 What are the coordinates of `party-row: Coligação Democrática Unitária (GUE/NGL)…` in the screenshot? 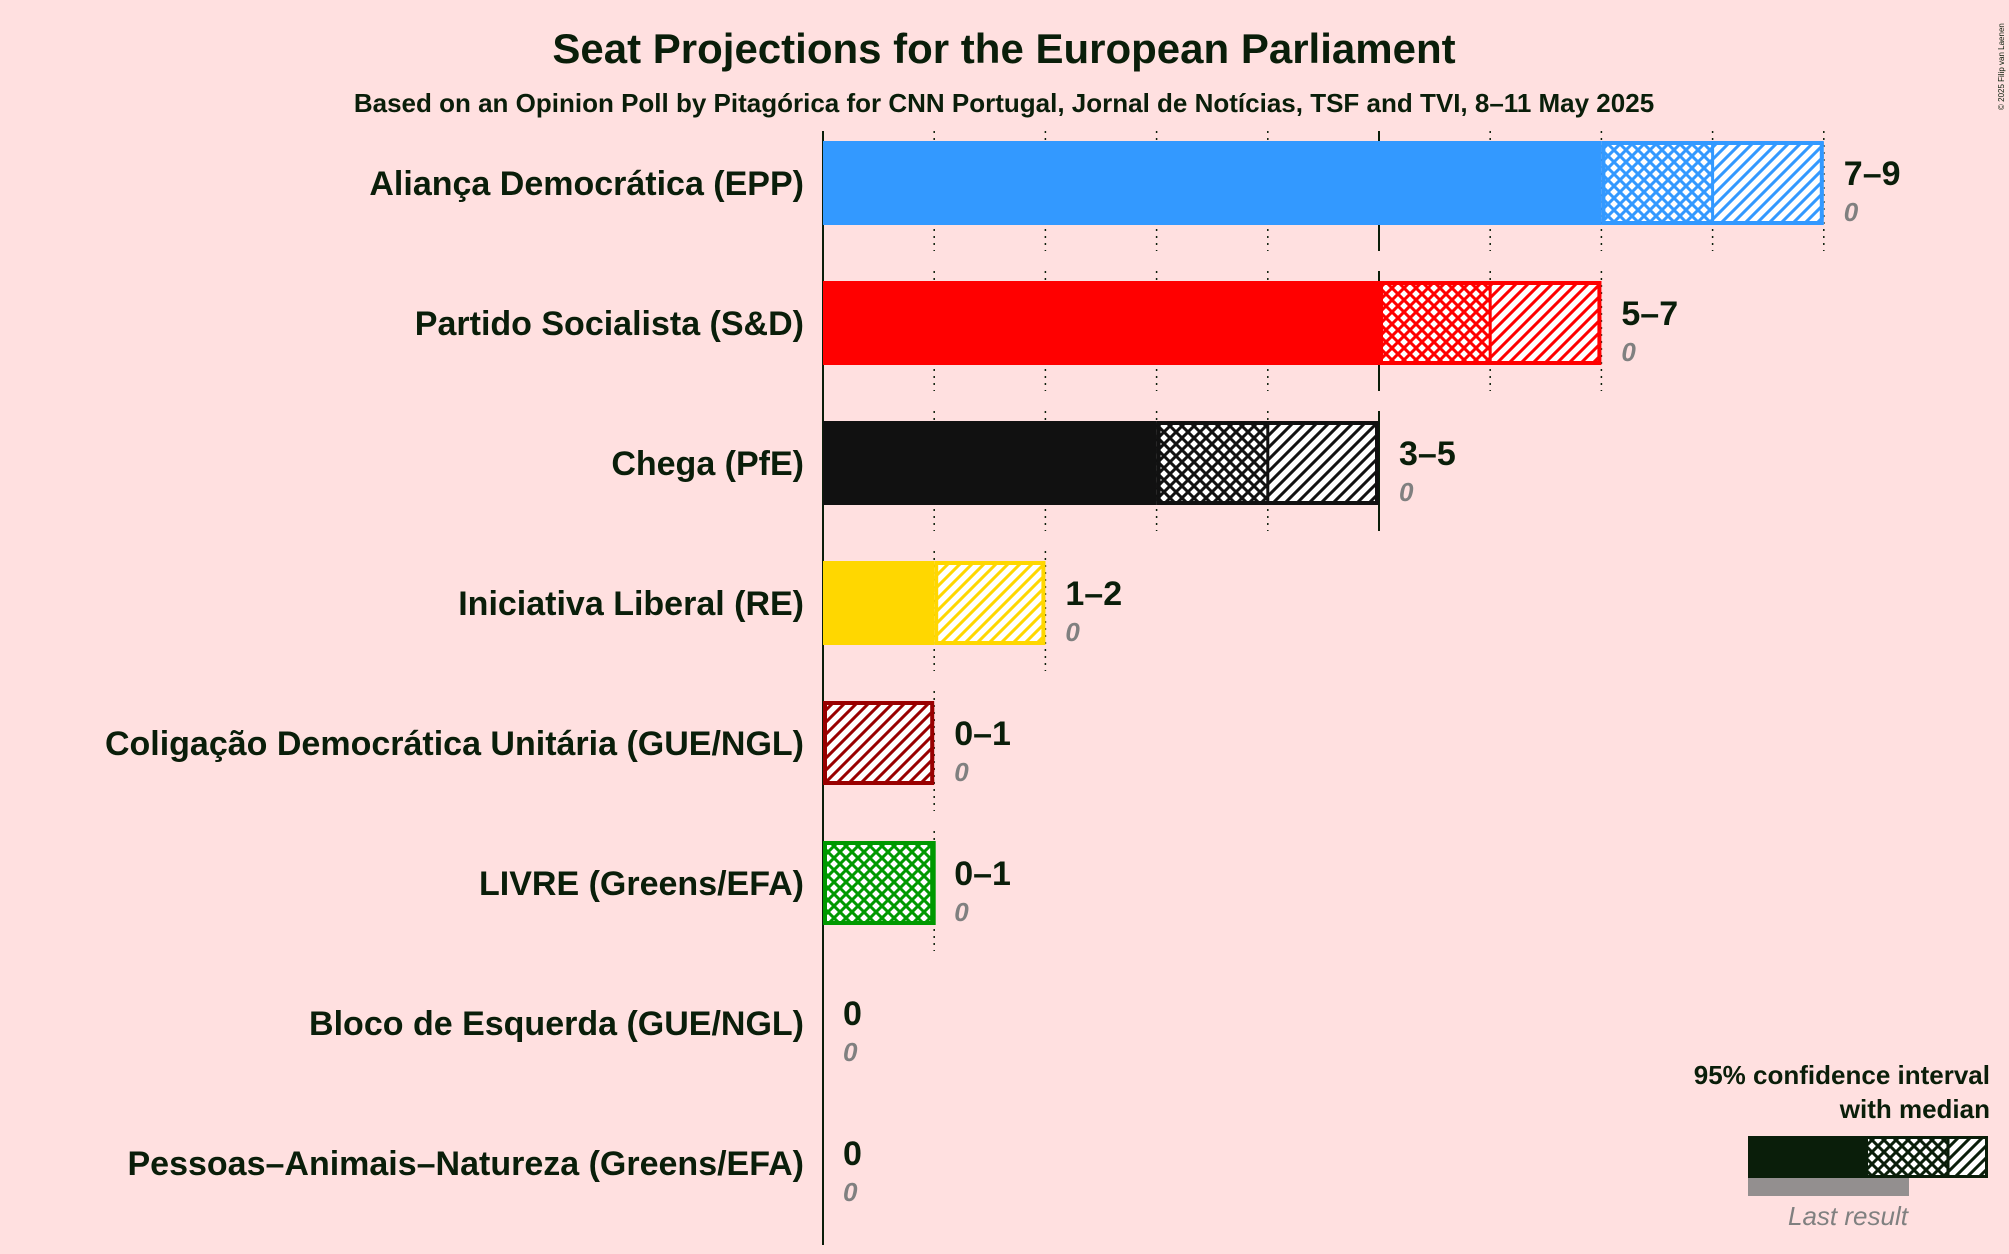 It's located at (558, 751).